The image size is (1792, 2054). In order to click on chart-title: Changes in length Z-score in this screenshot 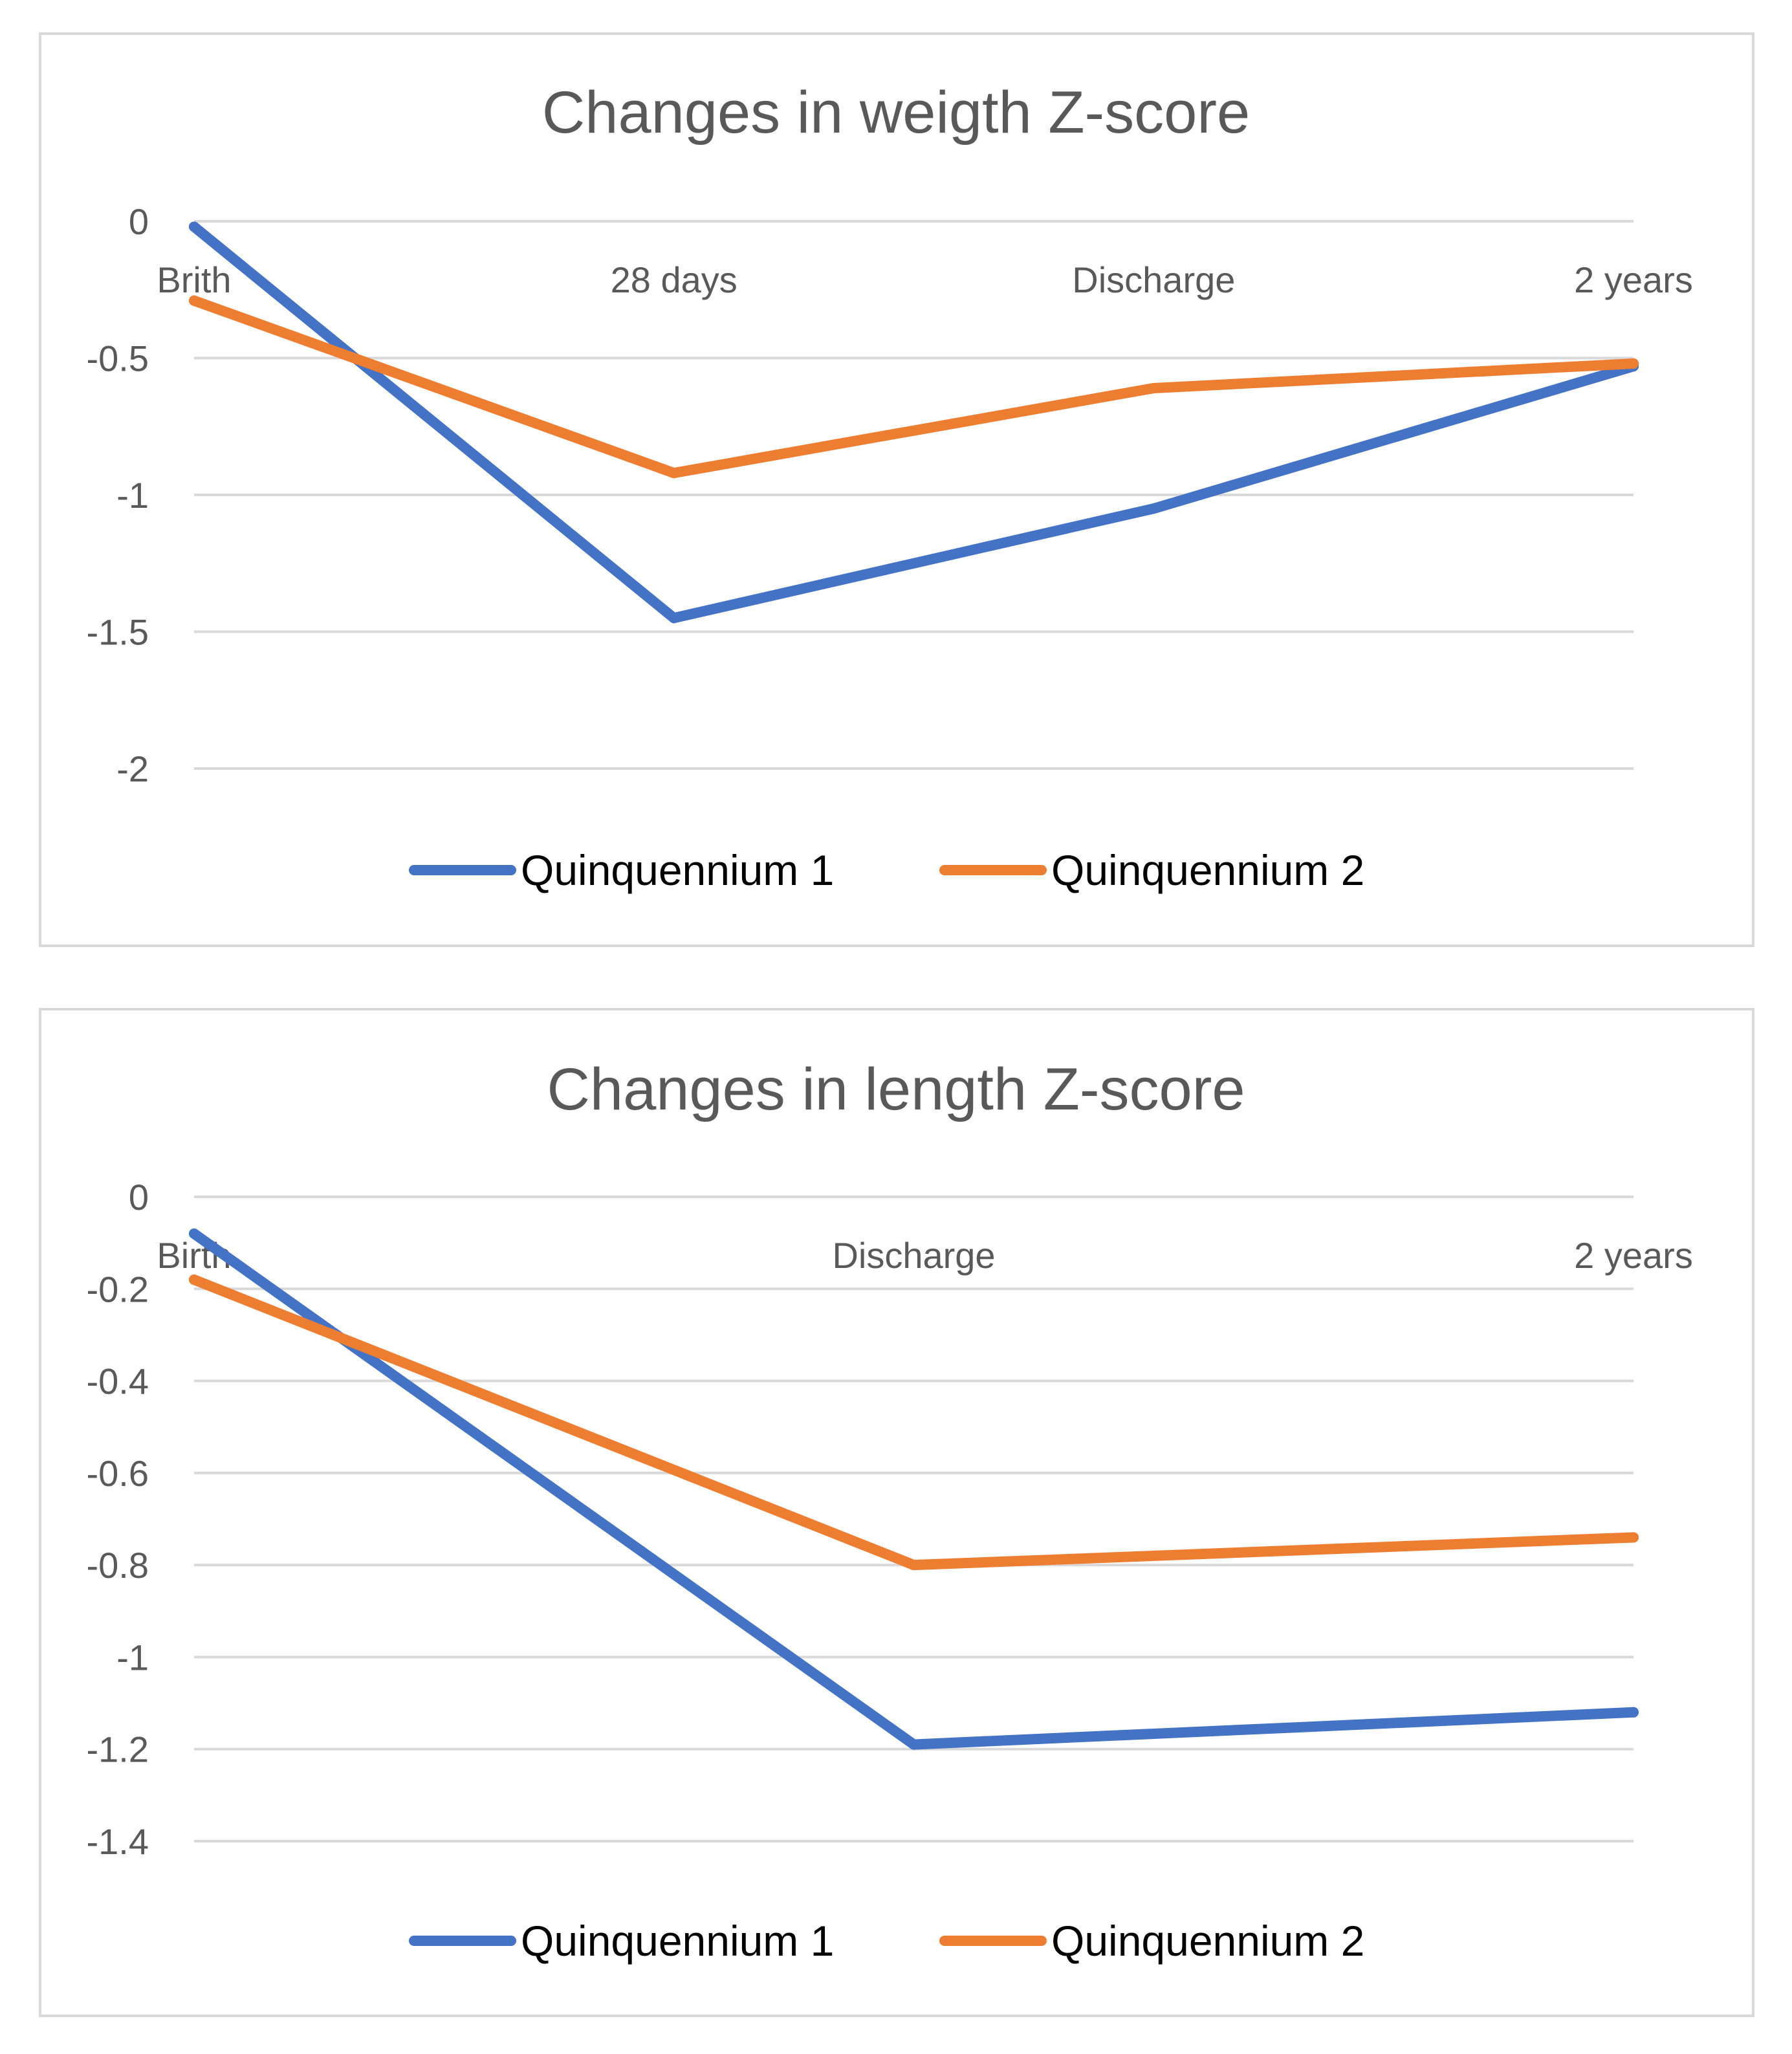, I will do `click(896, 1089)`.